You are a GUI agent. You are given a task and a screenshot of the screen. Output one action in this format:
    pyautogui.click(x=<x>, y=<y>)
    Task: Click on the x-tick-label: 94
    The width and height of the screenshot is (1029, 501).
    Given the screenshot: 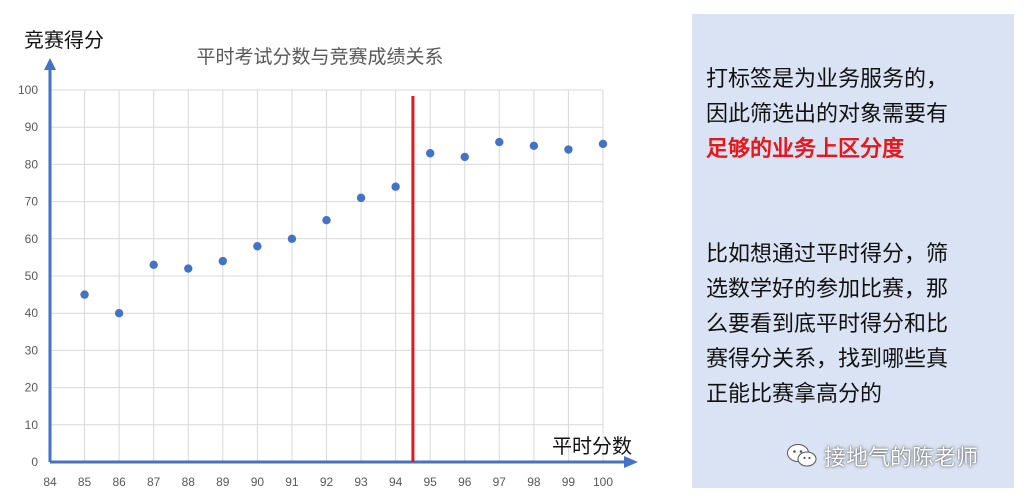 What is the action you would take?
    pyautogui.click(x=396, y=482)
    